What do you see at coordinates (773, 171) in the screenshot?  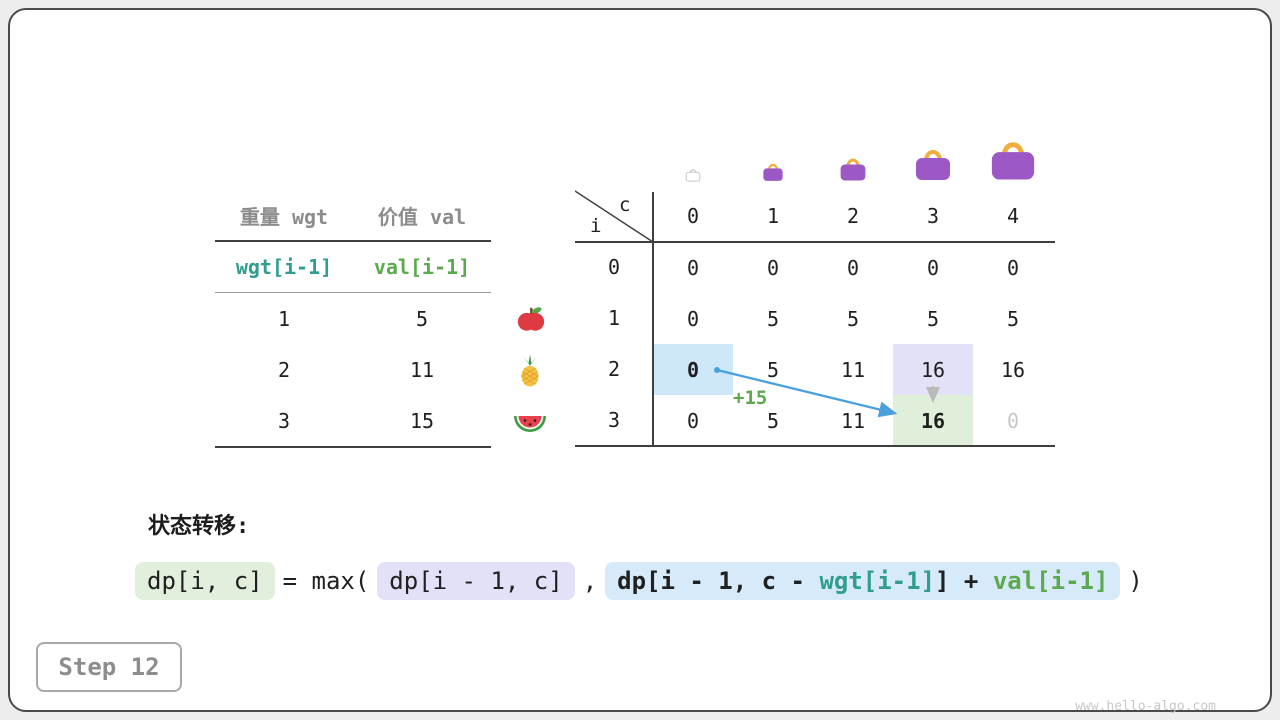 I see `bag-capacity-1-icon` at bounding box center [773, 171].